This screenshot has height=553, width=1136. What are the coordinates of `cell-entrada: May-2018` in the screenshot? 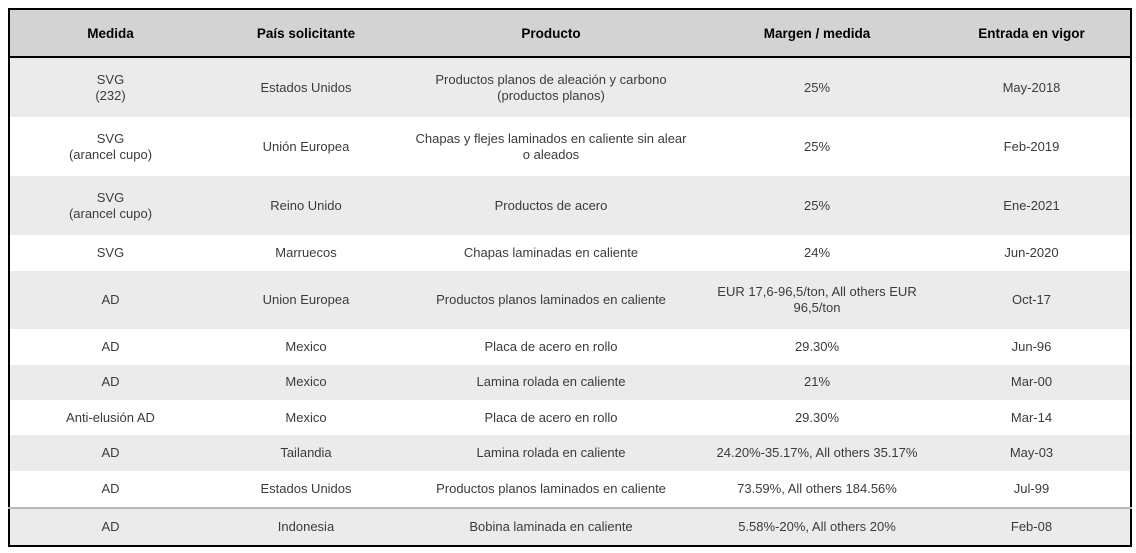 It's located at (1031, 87).